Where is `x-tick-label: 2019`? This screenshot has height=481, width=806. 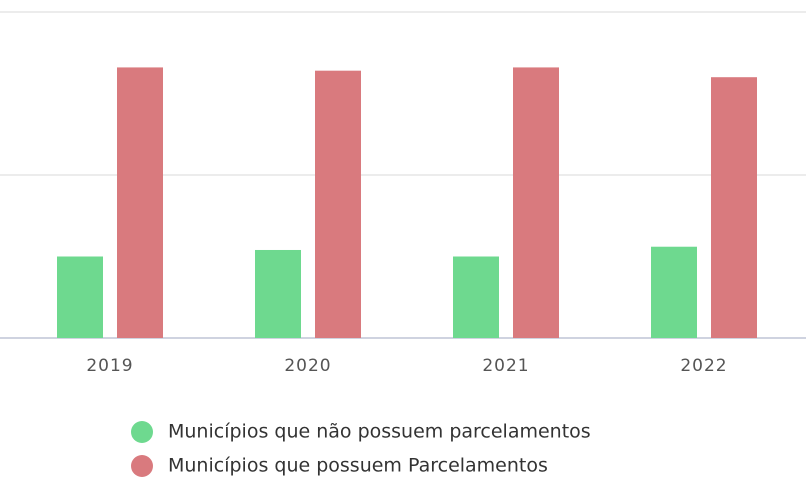 x-tick-label: 2019 is located at coordinates (109, 366).